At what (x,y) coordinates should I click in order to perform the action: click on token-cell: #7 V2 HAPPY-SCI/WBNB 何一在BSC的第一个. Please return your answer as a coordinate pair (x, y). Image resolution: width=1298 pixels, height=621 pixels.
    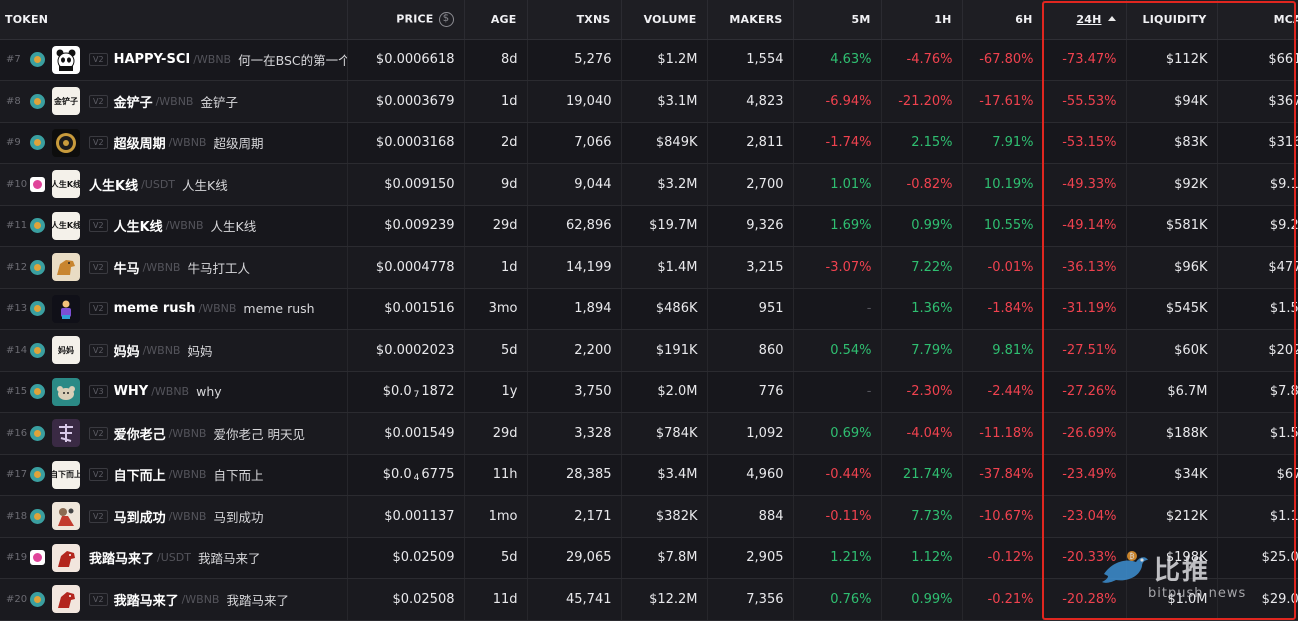
    Looking at the image, I should click on (174, 60).